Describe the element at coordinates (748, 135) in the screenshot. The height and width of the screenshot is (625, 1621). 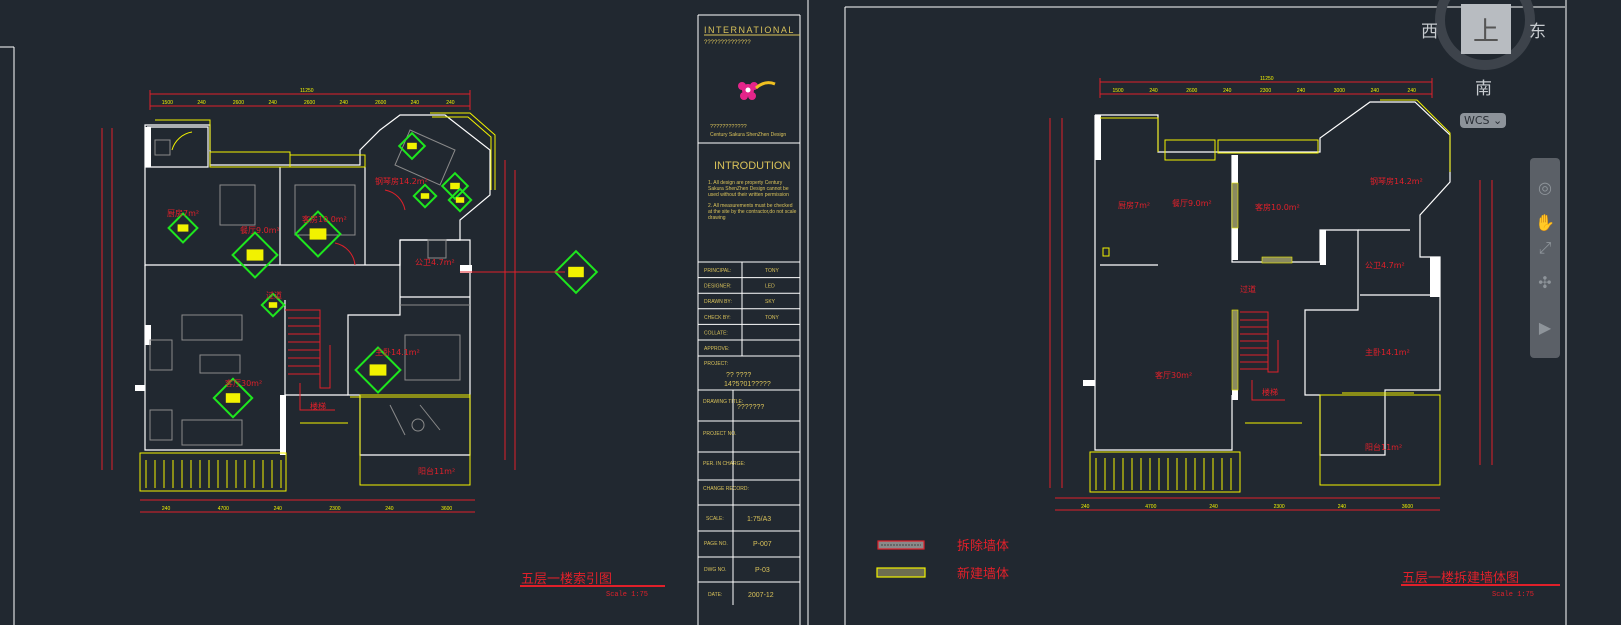
I see `logo-en: Century Sakura ShenZhen Design` at that location.